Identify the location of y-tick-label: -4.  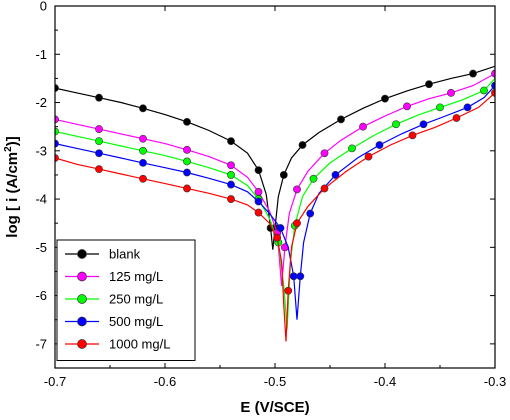
(41, 199).